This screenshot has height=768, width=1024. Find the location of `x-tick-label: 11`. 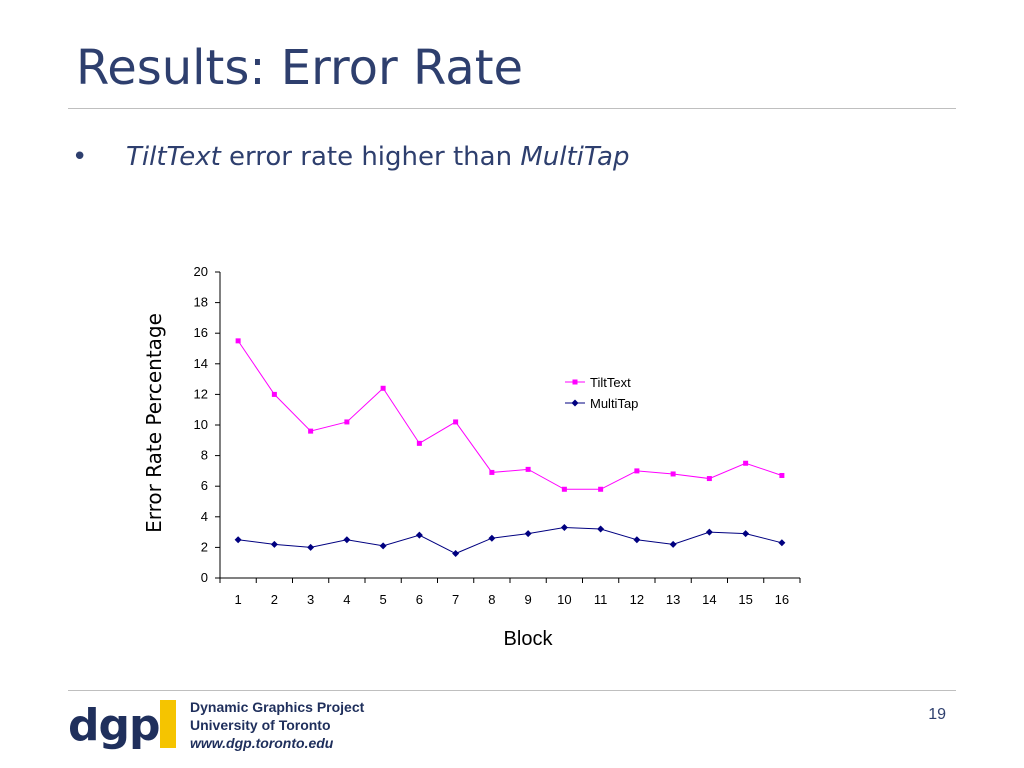

x-tick-label: 11 is located at coordinates (601, 599).